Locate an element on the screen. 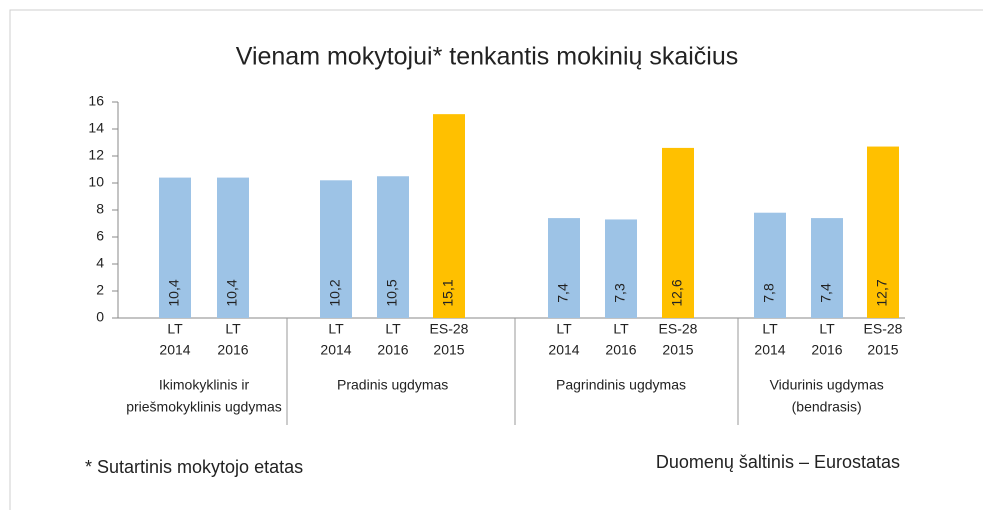  y-tick-label: 6 is located at coordinates (100, 236).